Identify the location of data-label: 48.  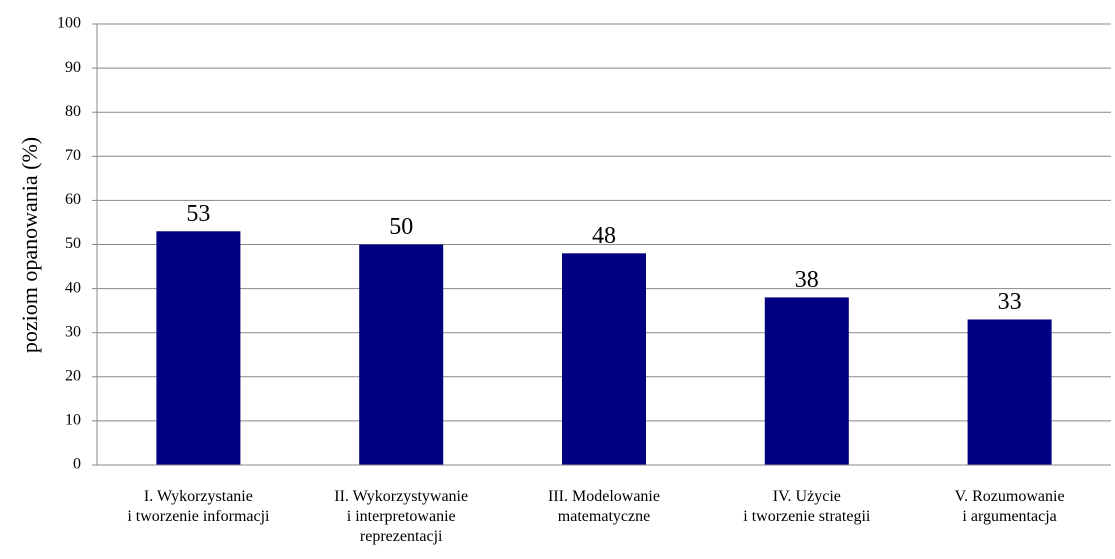
(604, 236).